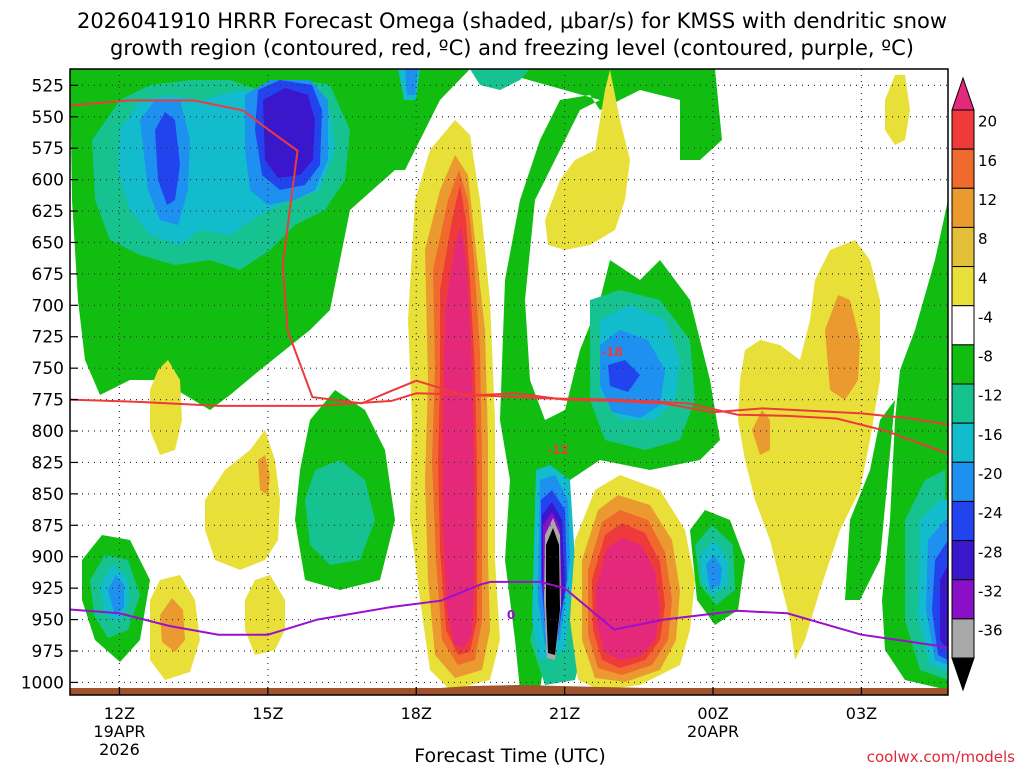  What do you see at coordinates (977, 384) in the screenshot?
I see `colorbar: 20 16 12 8 4 -4 -8 -12 -16 -20 -24 -28 -32 -36` at bounding box center [977, 384].